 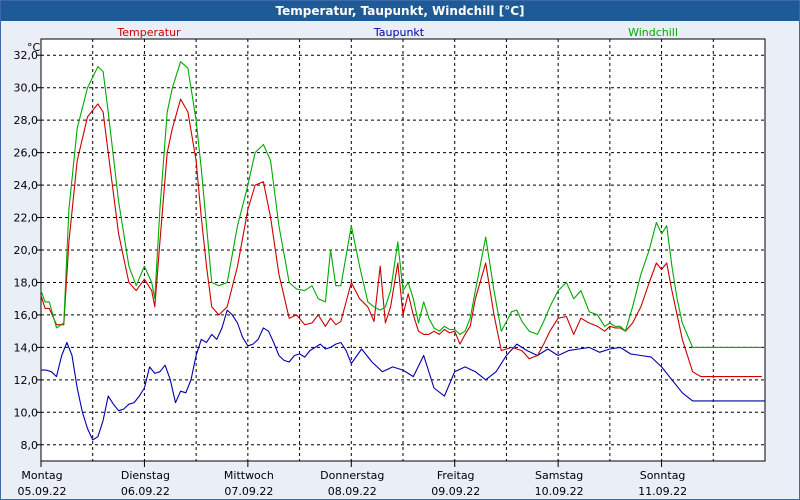 What do you see at coordinates (26, 218) in the screenshot?
I see `y-tick-label: 22,0` at bounding box center [26, 218].